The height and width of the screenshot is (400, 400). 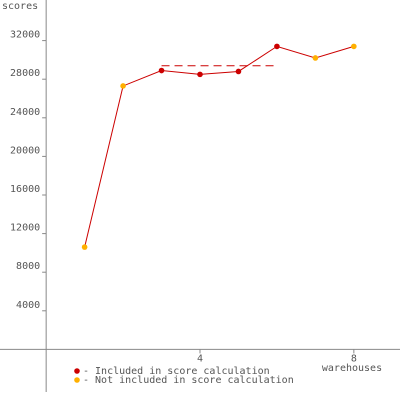 What do you see at coordinates (188, 380) in the screenshot?
I see `legend-label: - Not included in score calculation` at bounding box center [188, 380].